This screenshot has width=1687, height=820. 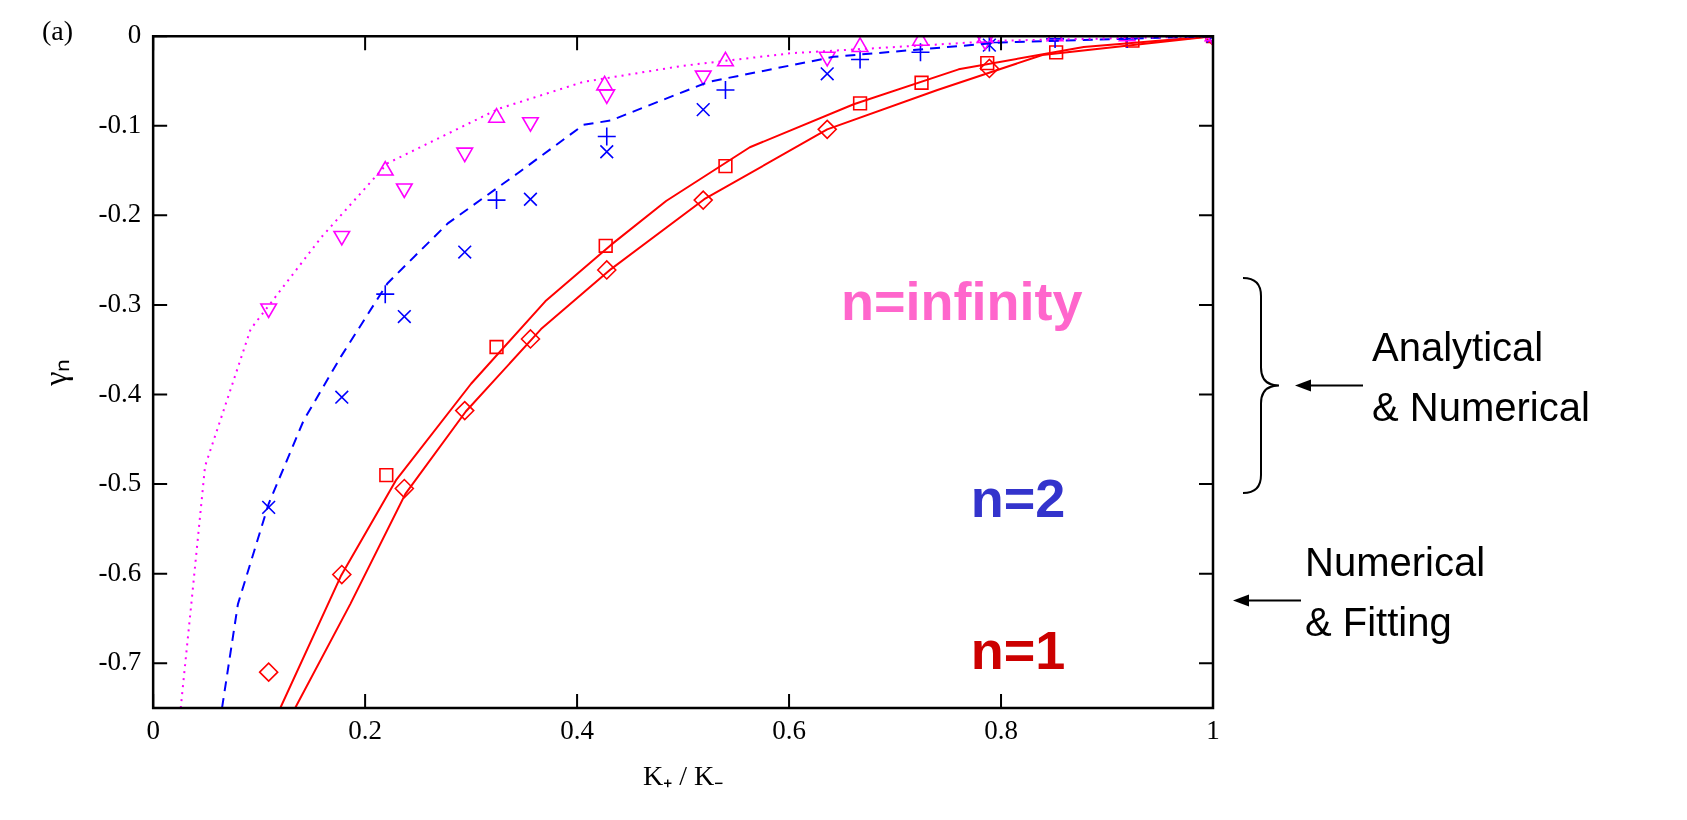 I want to click on y-tick-label: -0.4, so click(x=120, y=392).